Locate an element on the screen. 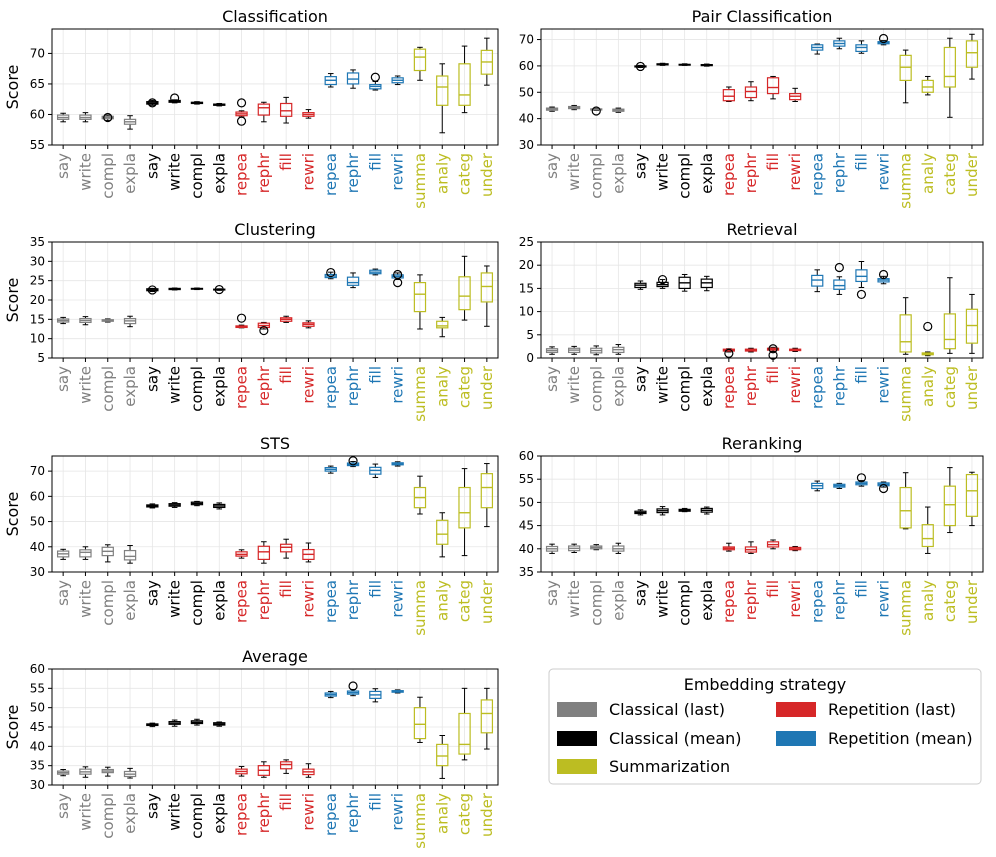 The width and height of the screenshot is (996, 857). chart-title: STS is located at coordinates (275, 443).